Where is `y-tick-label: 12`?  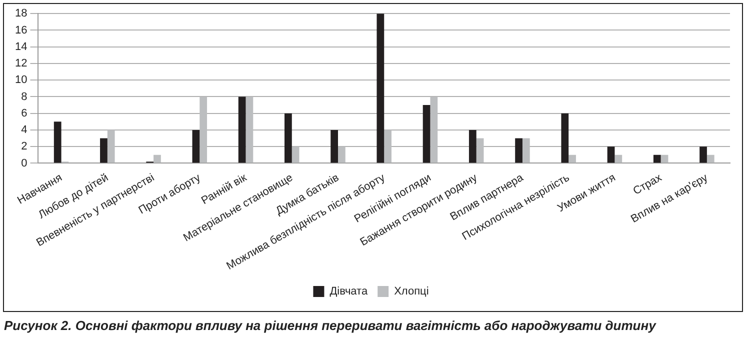 y-tick-label: 12 is located at coordinates (21, 64).